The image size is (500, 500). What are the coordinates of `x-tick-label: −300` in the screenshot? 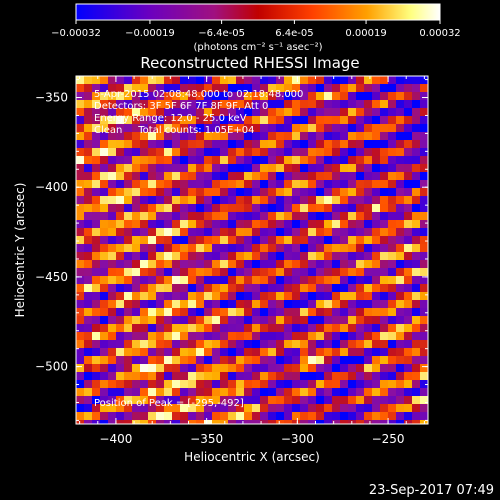 It's located at (297, 439).